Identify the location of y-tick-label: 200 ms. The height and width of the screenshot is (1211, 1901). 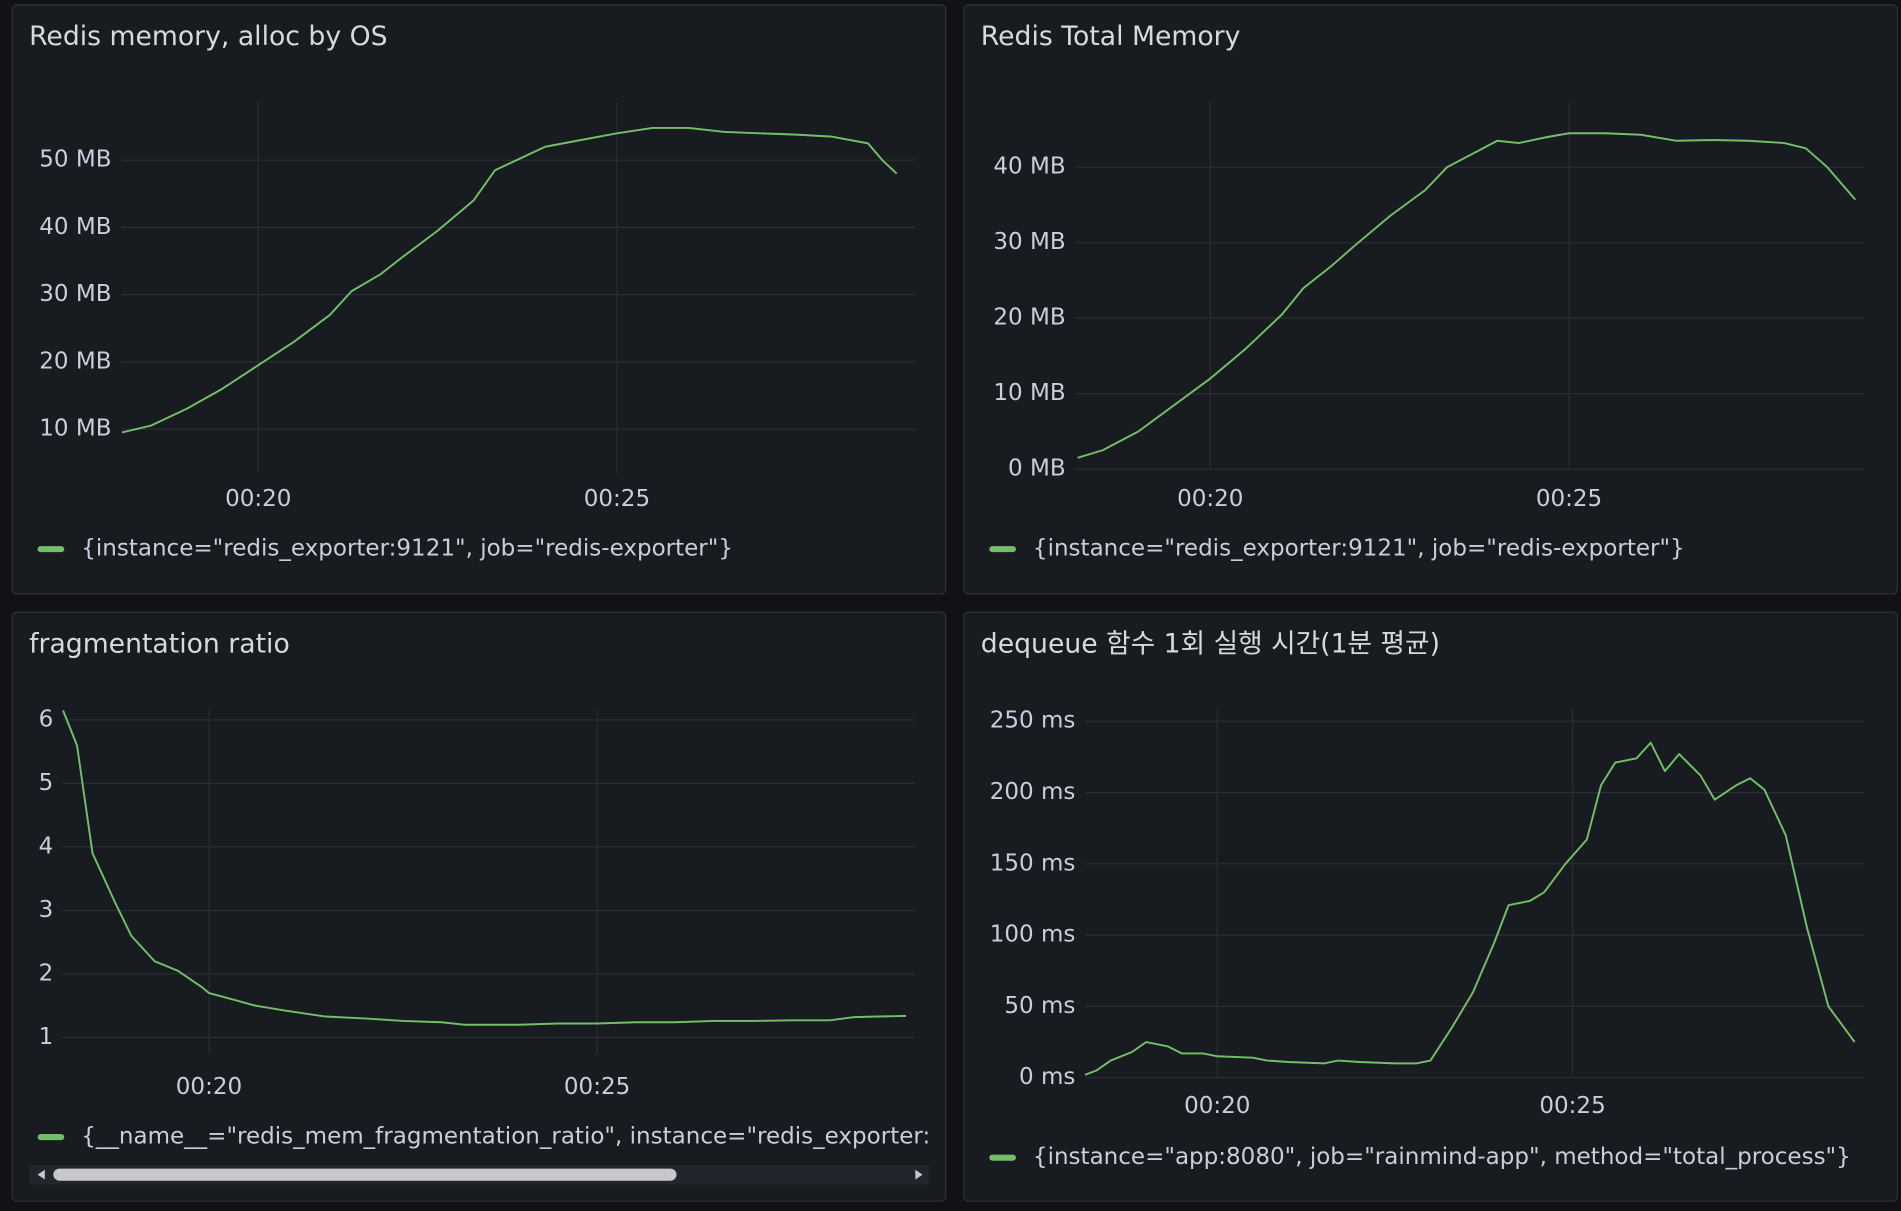
(1033, 792).